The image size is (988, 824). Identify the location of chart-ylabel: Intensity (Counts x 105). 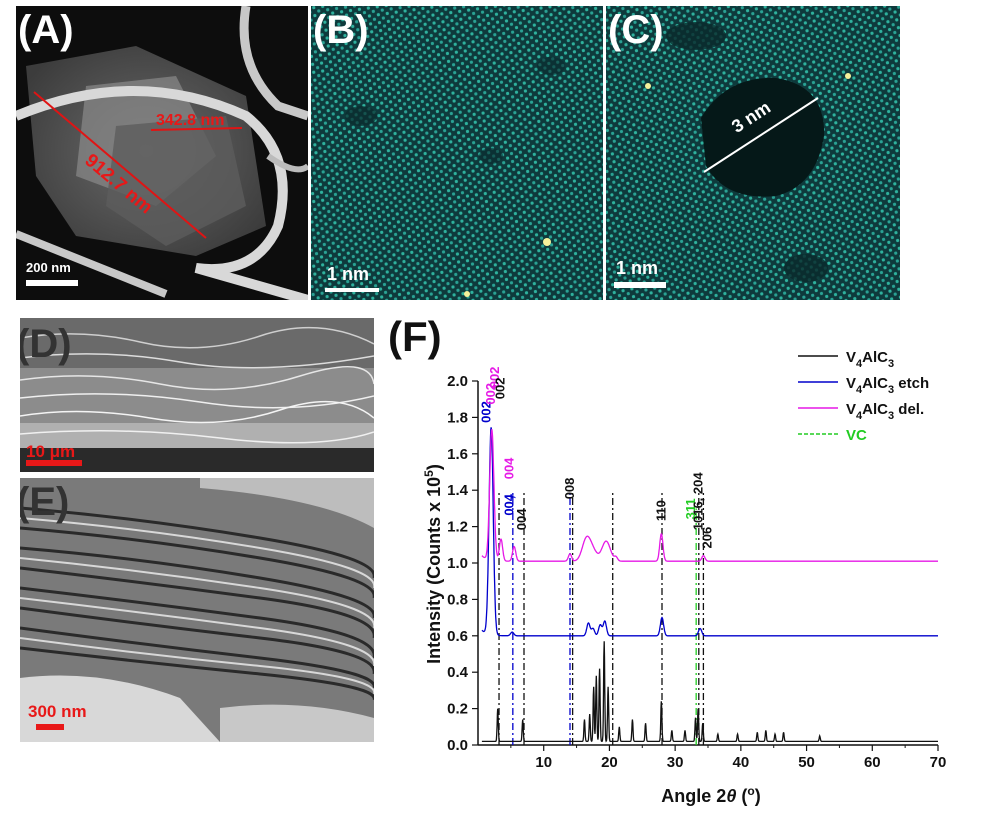
(433, 564).